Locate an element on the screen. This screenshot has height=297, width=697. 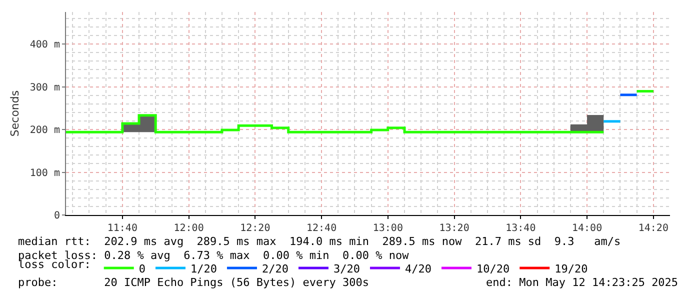
y-tick-label: 100 m is located at coordinates (45, 173).